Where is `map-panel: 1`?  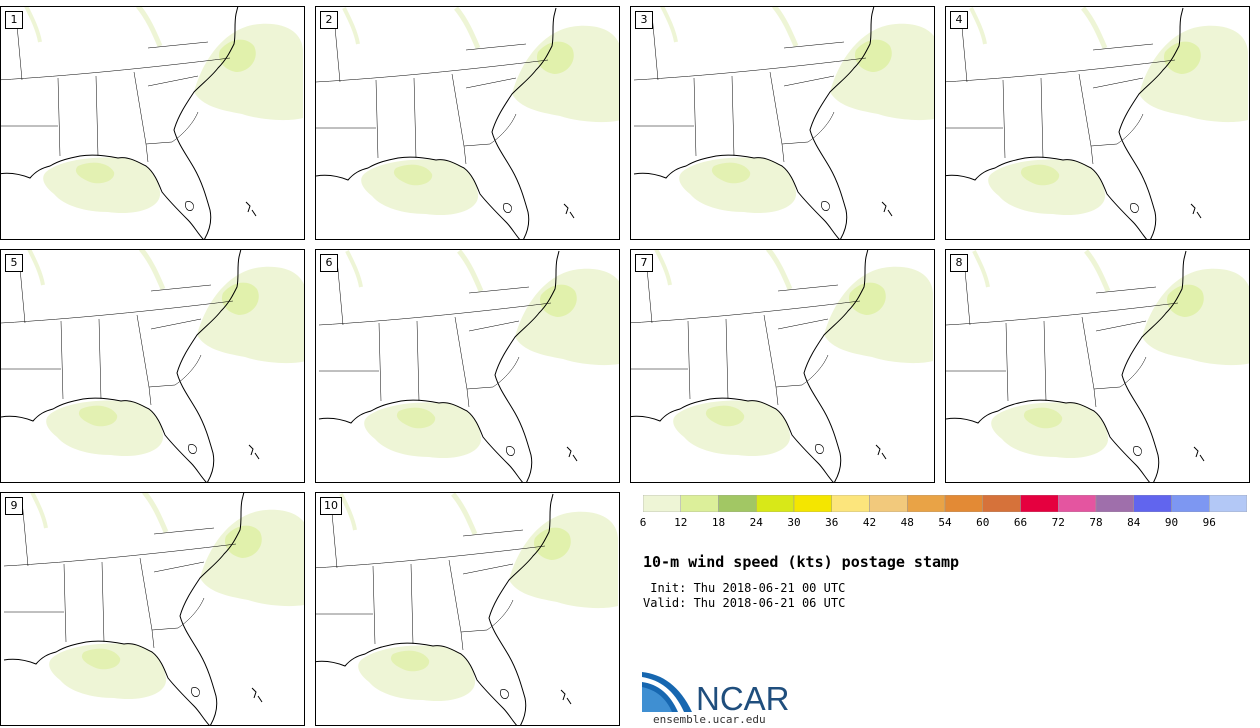
map-panel: 1 is located at coordinates (152, 123).